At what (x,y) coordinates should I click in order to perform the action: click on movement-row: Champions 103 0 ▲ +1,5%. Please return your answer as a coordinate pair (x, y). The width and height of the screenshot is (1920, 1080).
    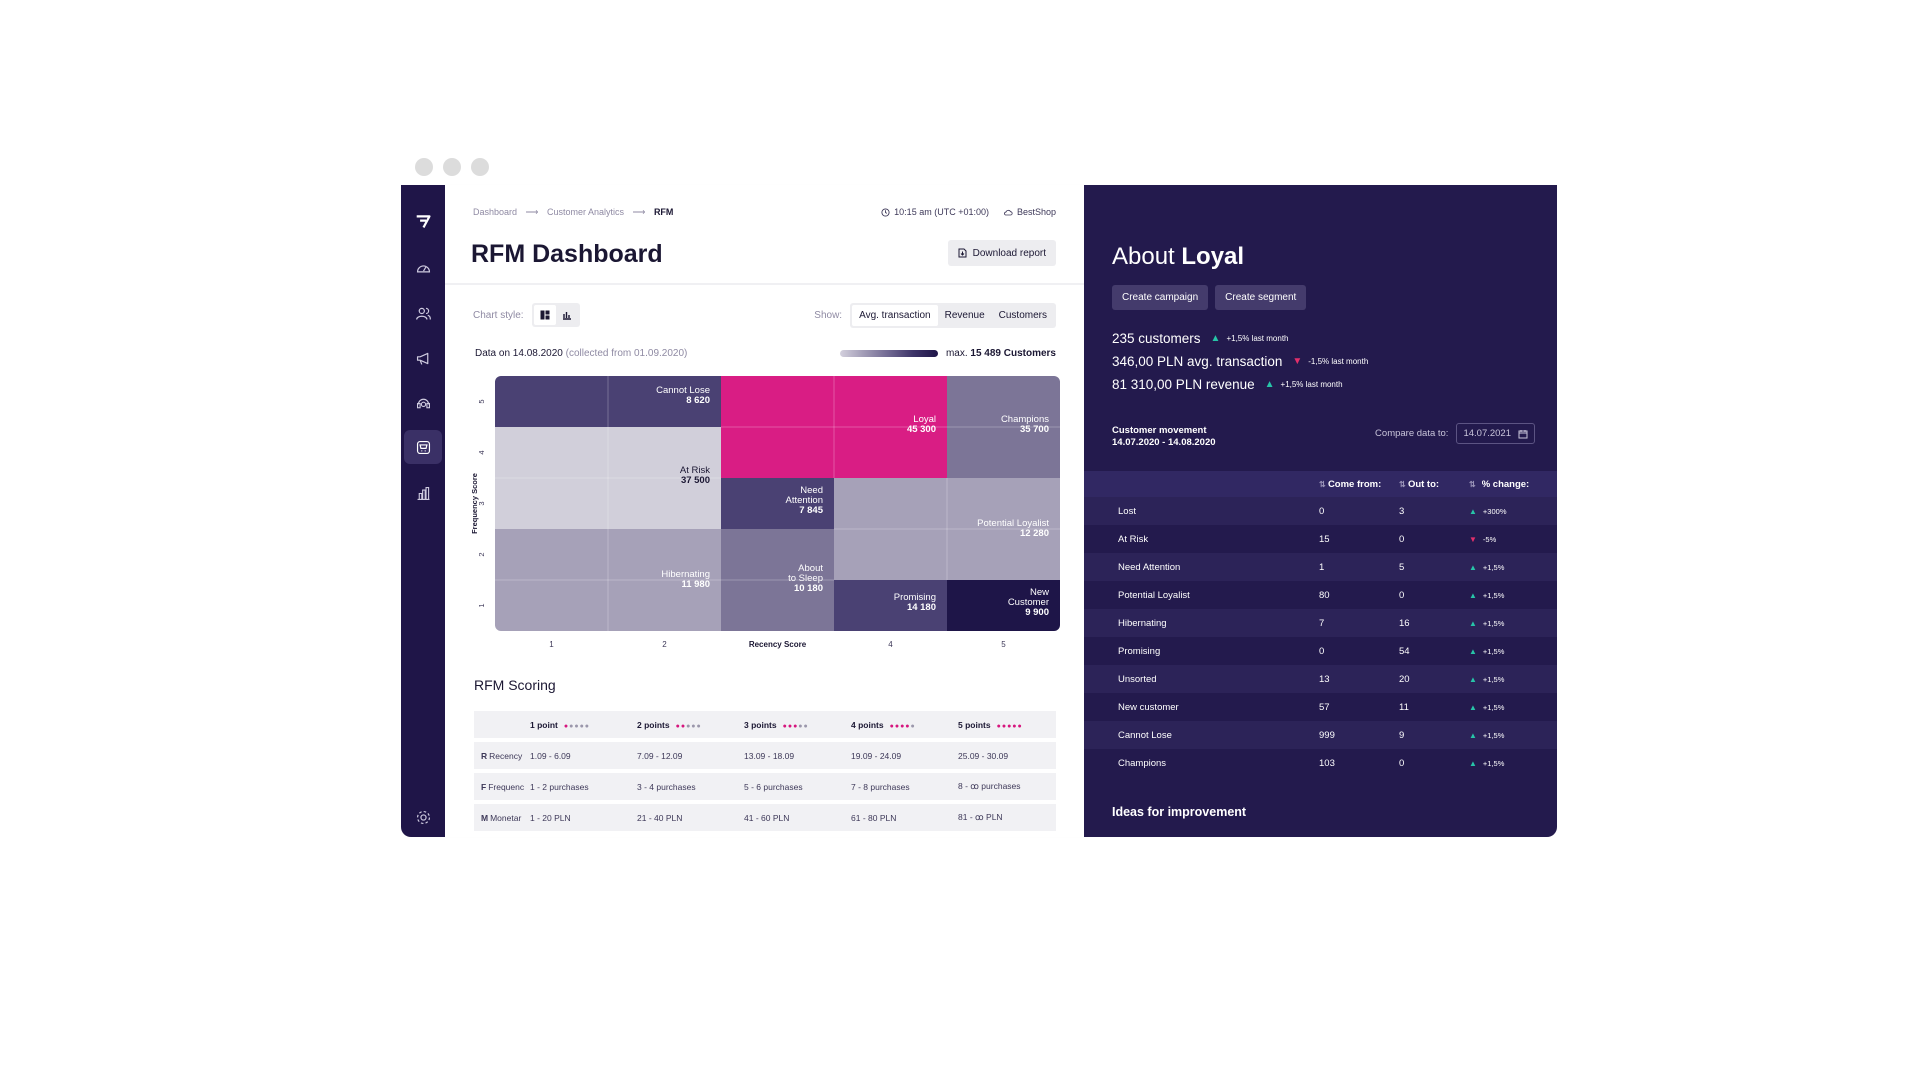
    Looking at the image, I should click on (1320, 763).